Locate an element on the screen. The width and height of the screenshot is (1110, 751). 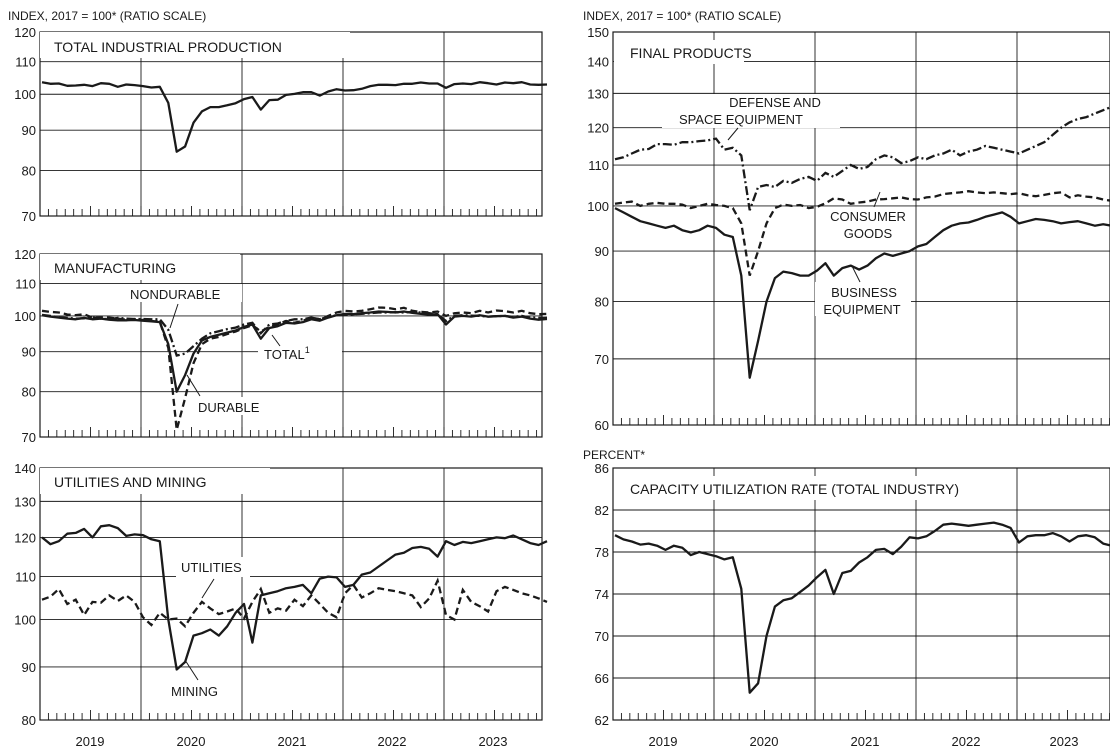
plot-frame is located at coordinates (291, 345).